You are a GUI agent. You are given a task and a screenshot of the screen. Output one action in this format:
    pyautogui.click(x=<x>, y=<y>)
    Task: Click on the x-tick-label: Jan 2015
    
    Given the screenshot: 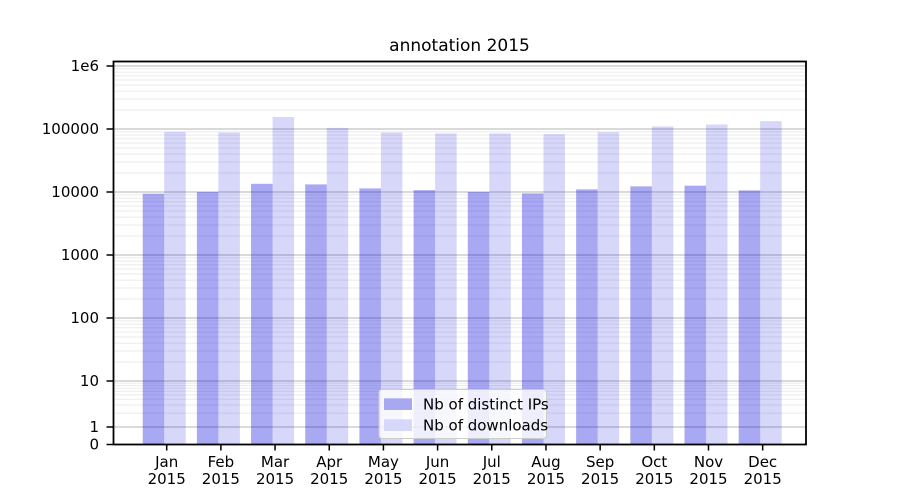 What is the action you would take?
    pyautogui.click(x=167, y=470)
    